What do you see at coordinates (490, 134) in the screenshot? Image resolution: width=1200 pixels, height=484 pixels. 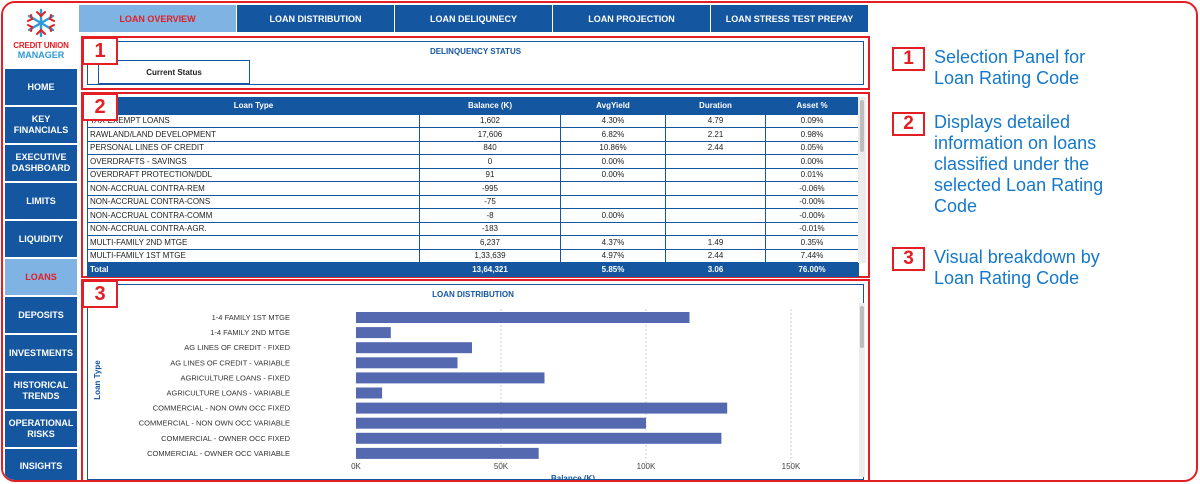 I see `cell-balance: 17,606` at bounding box center [490, 134].